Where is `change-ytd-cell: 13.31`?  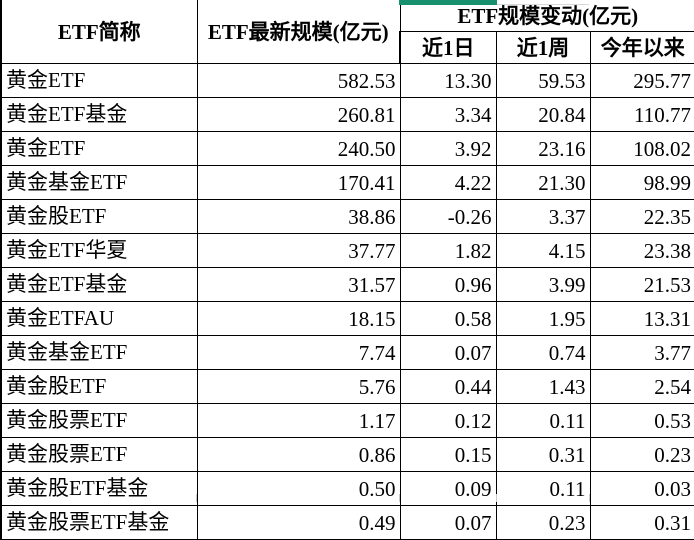 change-ytd-cell: 13.31 is located at coordinates (641, 318).